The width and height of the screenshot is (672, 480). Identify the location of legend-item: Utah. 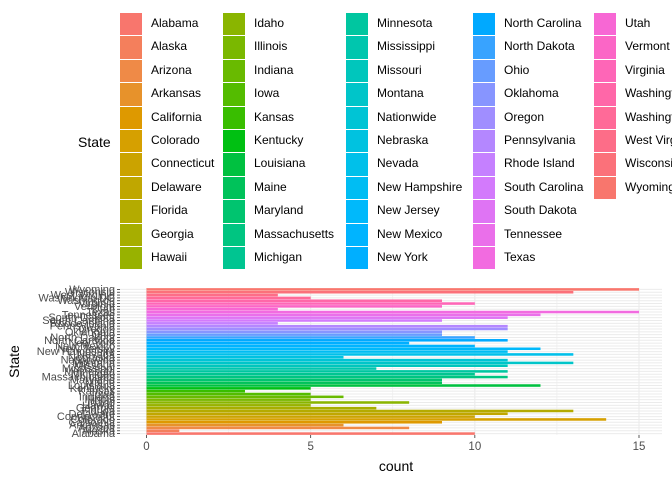
(633, 24).